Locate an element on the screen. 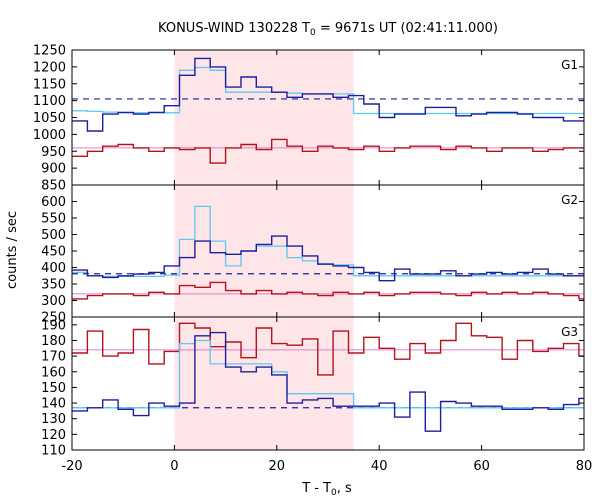 The width and height of the screenshot is (600, 500). y-tick-label: 120 is located at coordinates (53, 435).